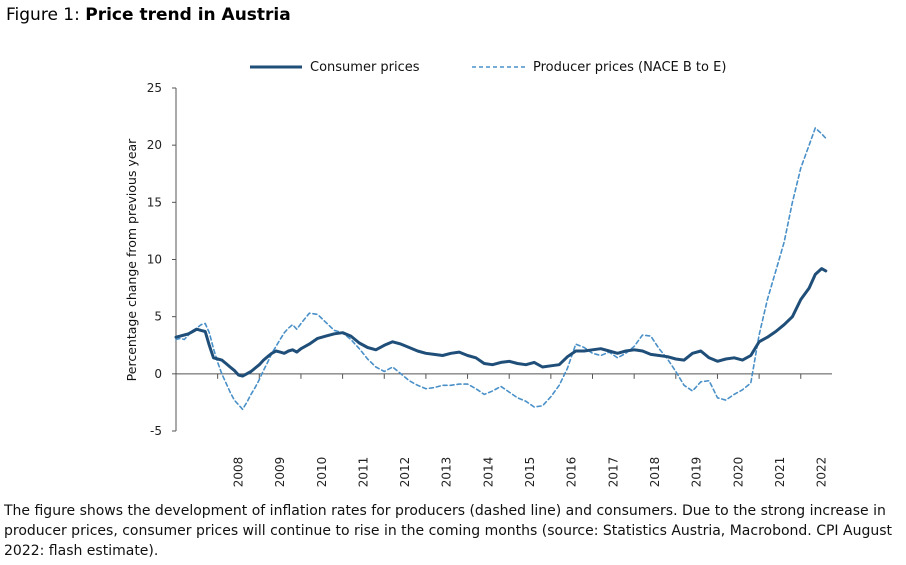 This screenshot has width=906, height=565. Describe the element at coordinates (154, 260) in the screenshot. I see `y-tick-label: 10` at that location.